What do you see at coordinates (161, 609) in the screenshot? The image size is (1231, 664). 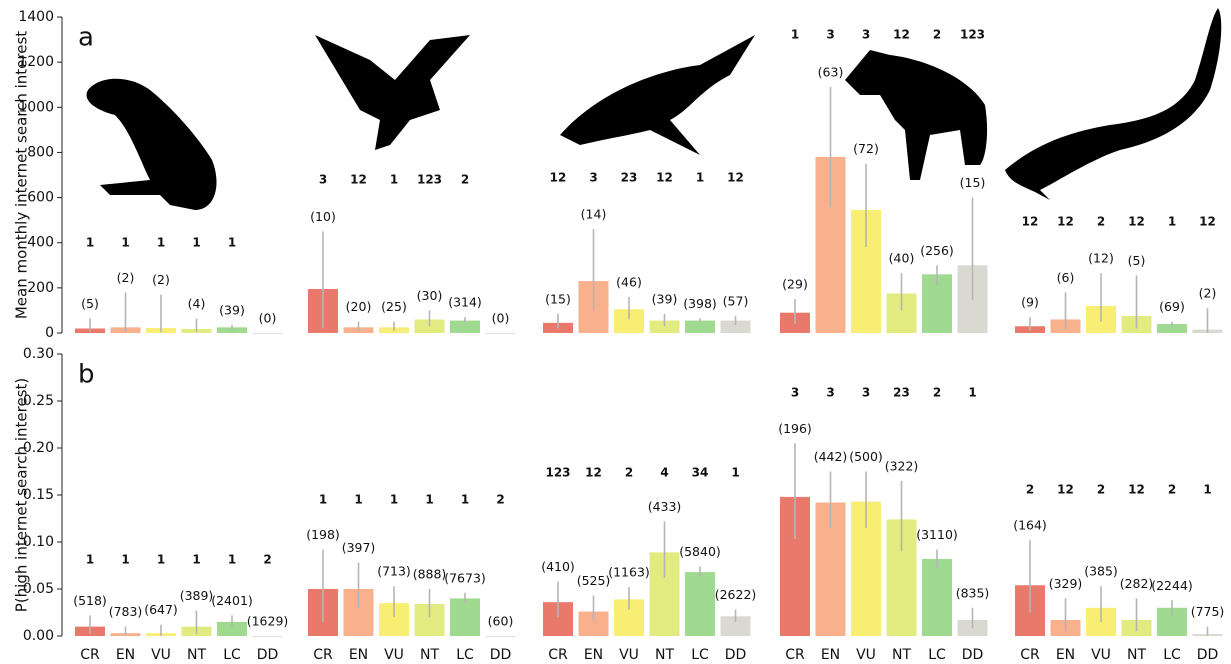 I see `count-label: (647)` at bounding box center [161, 609].